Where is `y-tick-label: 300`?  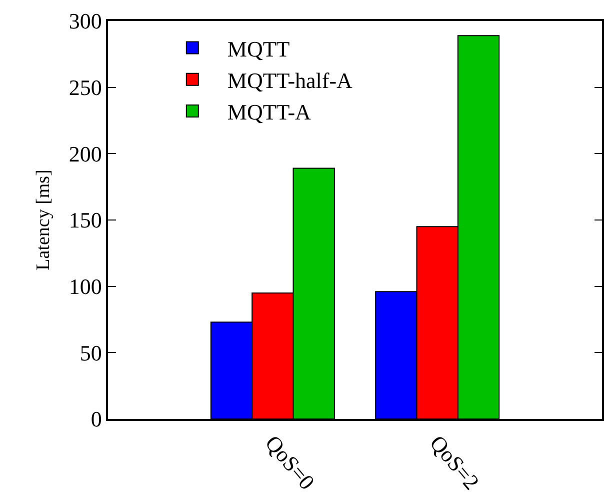
y-tick-label: 300 is located at coordinates (85, 21).